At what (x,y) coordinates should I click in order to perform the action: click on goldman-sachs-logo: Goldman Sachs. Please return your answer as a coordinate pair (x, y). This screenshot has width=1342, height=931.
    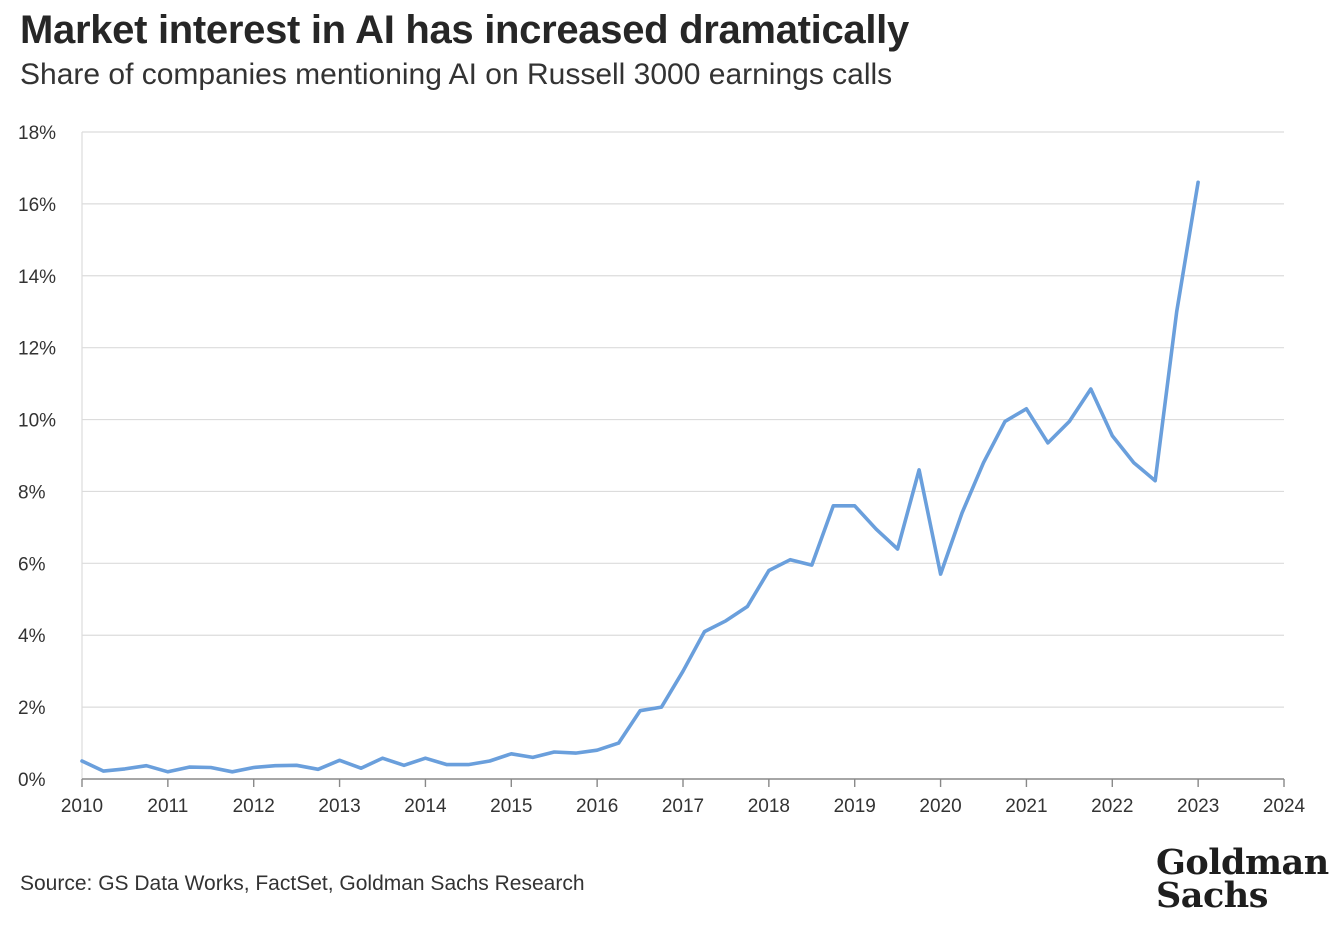
    Looking at the image, I should click on (1242, 879).